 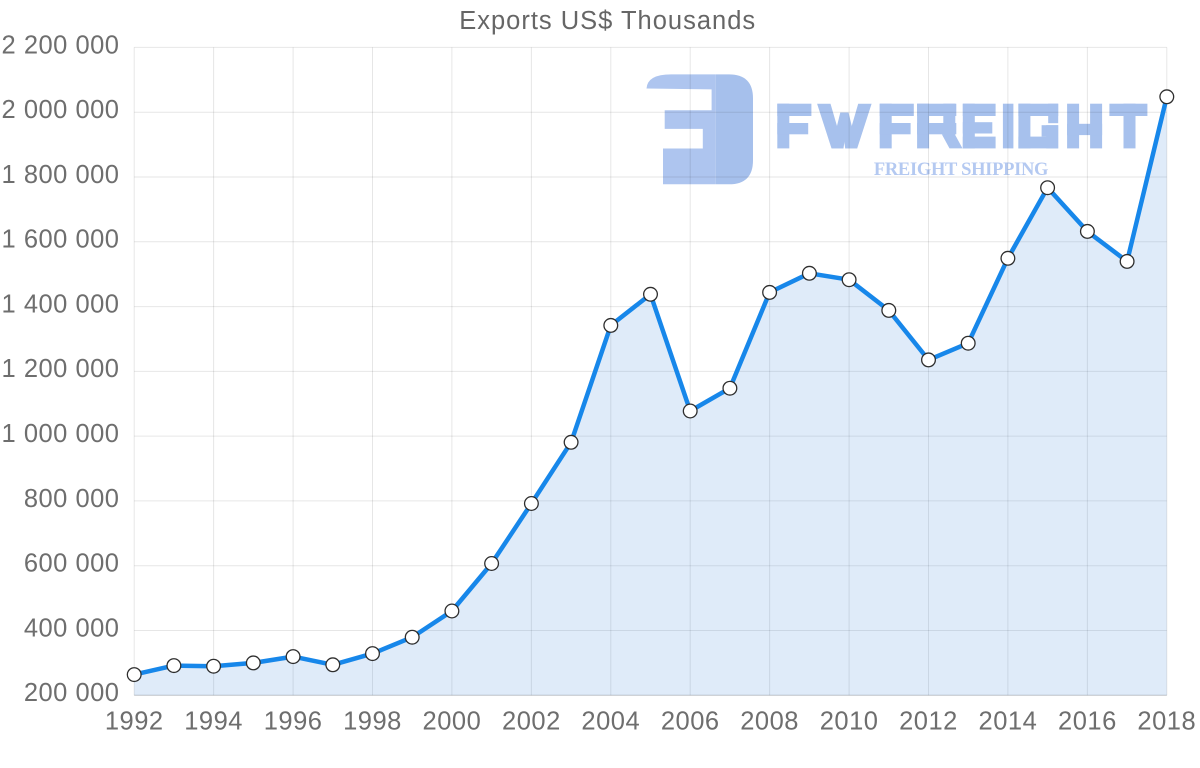 I want to click on svg-text: 2012, so click(x=928, y=721).